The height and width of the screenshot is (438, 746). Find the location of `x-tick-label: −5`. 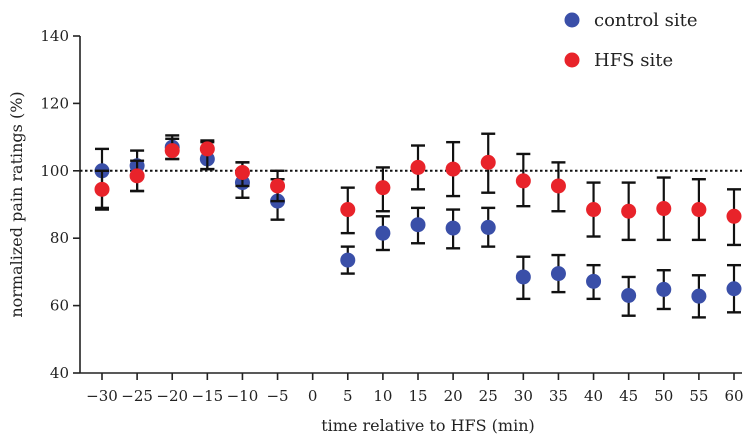

x-tick-label: −5 is located at coordinates (277, 396).